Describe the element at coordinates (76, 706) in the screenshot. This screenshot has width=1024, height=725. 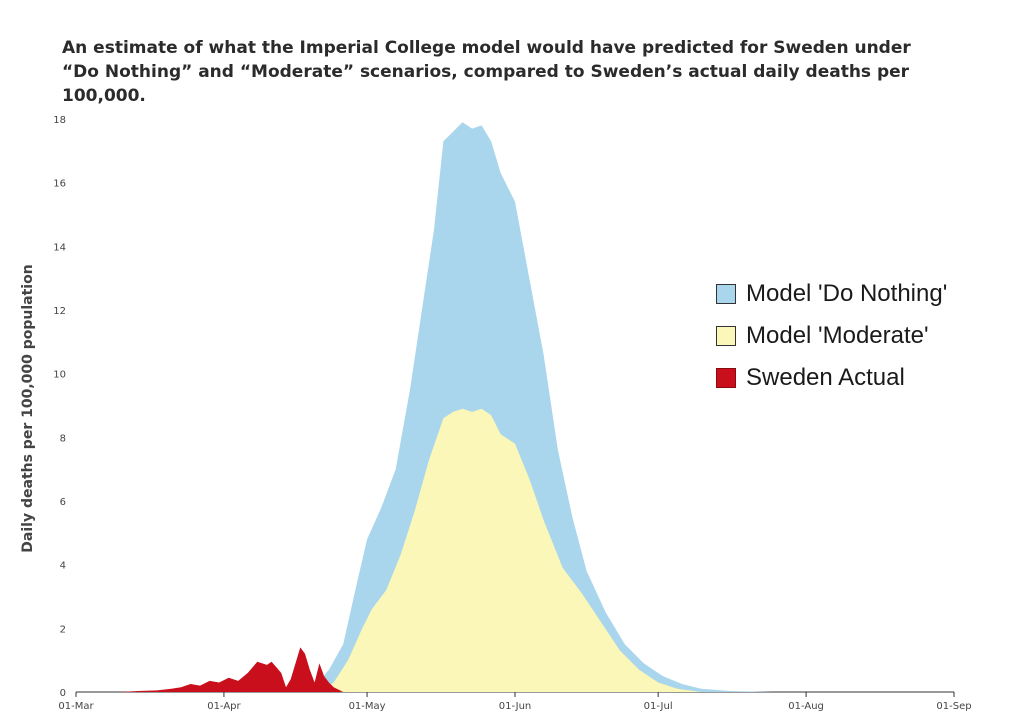
I see `x-tick-label-01-Mar: 01-Mar` at that location.